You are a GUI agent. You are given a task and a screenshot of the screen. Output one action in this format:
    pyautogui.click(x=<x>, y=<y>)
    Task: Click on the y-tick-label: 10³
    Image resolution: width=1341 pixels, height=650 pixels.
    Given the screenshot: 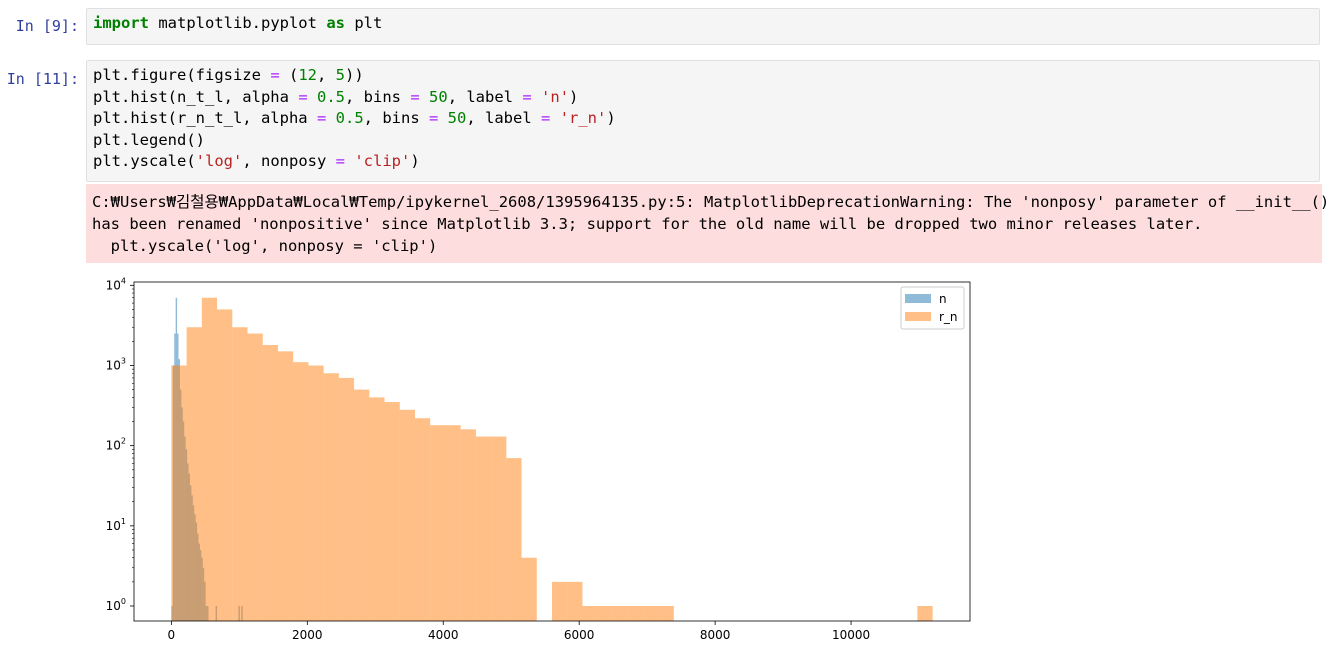 What is the action you would take?
    pyautogui.click(x=116, y=364)
    